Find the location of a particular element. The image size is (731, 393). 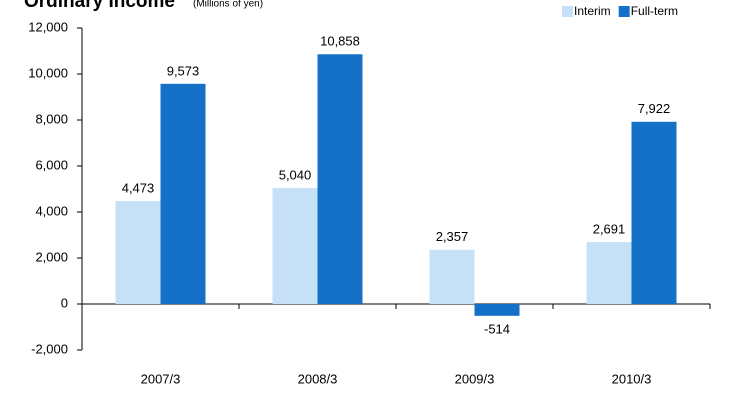

data-label: 7,922 is located at coordinates (654, 108).